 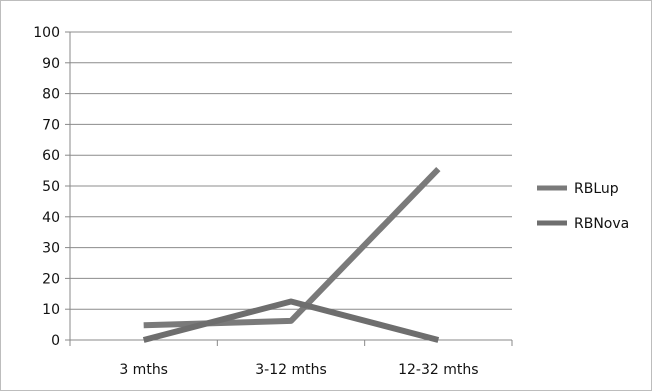 I want to click on y-tick-label: 70, so click(x=51, y=125).